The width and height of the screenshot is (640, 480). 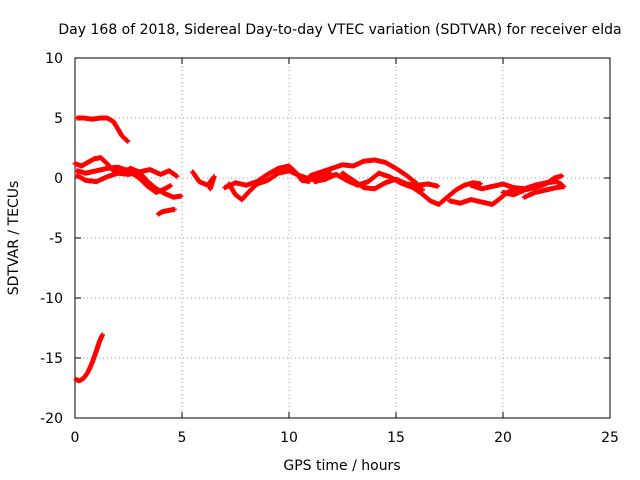 What do you see at coordinates (203, 180) in the screenshot?
I see `series-arc-e` at bounding box center [203, 180].